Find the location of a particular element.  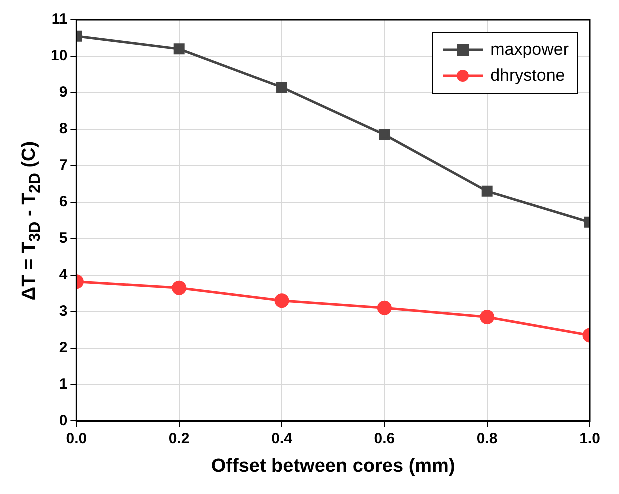

legend-label: dhrystone is located at coordinates (528, 76).